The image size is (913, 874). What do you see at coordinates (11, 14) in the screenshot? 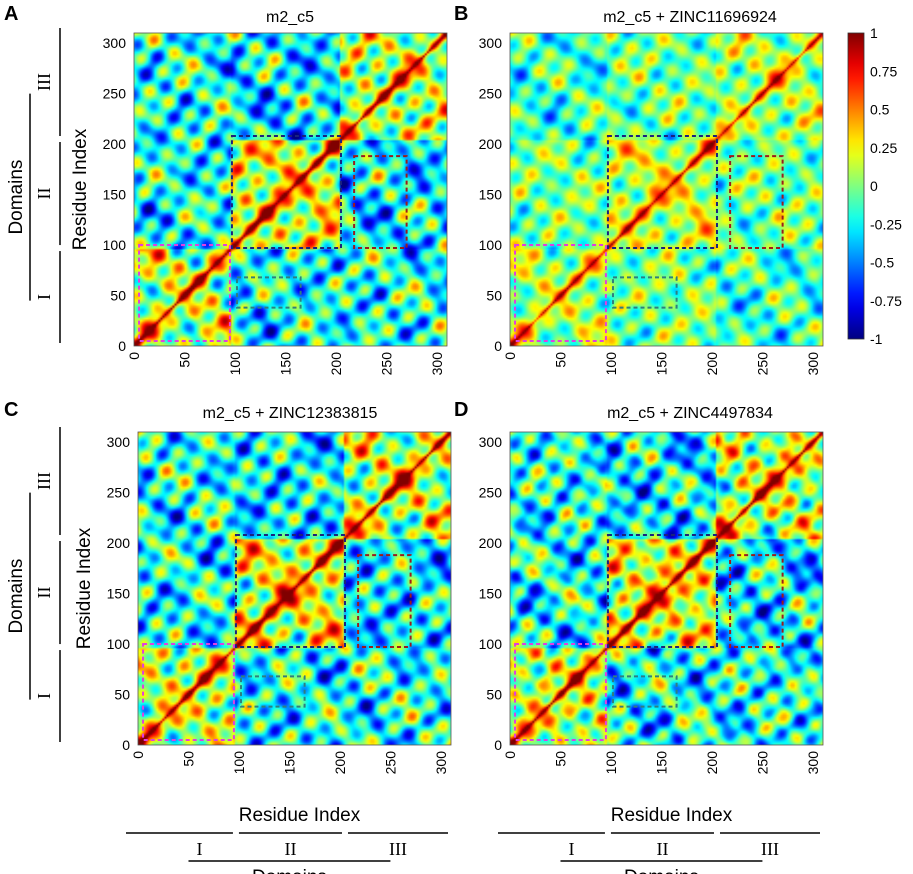
I see `panel-letter: A` at bounding box center [11, 14].